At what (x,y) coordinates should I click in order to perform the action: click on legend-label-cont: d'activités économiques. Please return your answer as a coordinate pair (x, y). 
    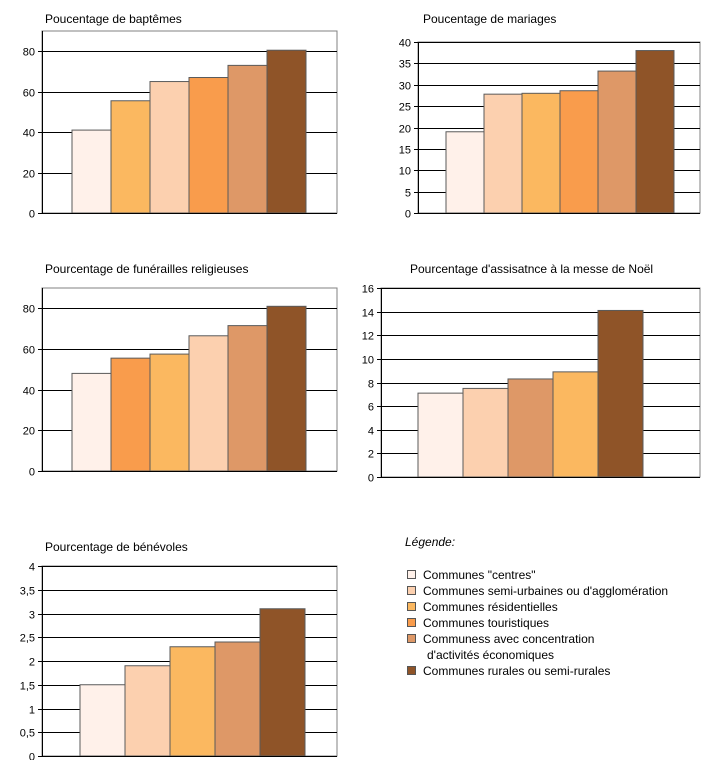
    Looking at the image, I should click on (575, 655).